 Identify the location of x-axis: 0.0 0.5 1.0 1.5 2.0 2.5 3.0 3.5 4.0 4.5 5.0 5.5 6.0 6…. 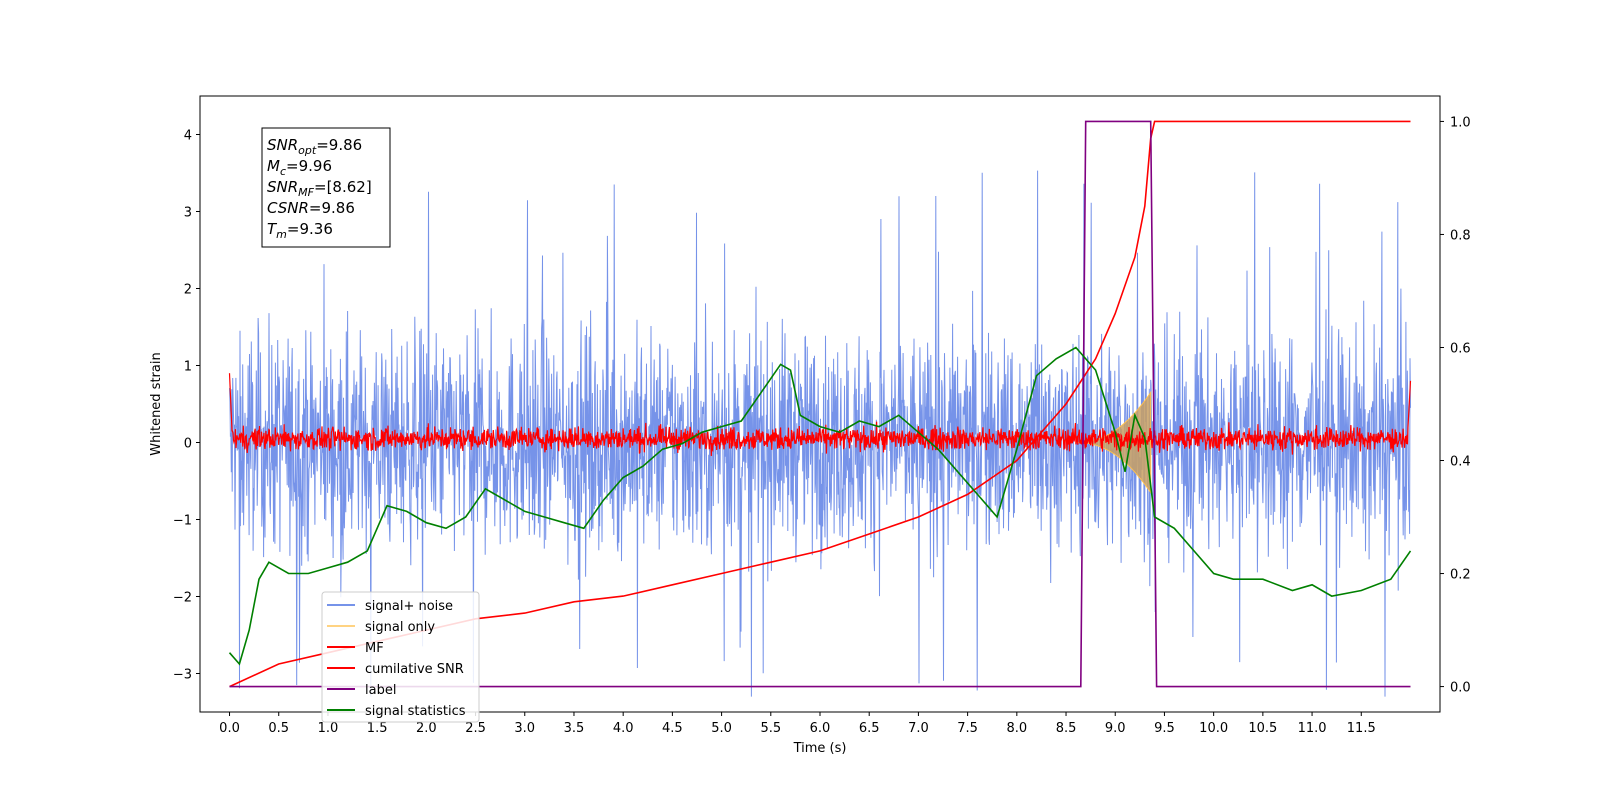
(797, 724).